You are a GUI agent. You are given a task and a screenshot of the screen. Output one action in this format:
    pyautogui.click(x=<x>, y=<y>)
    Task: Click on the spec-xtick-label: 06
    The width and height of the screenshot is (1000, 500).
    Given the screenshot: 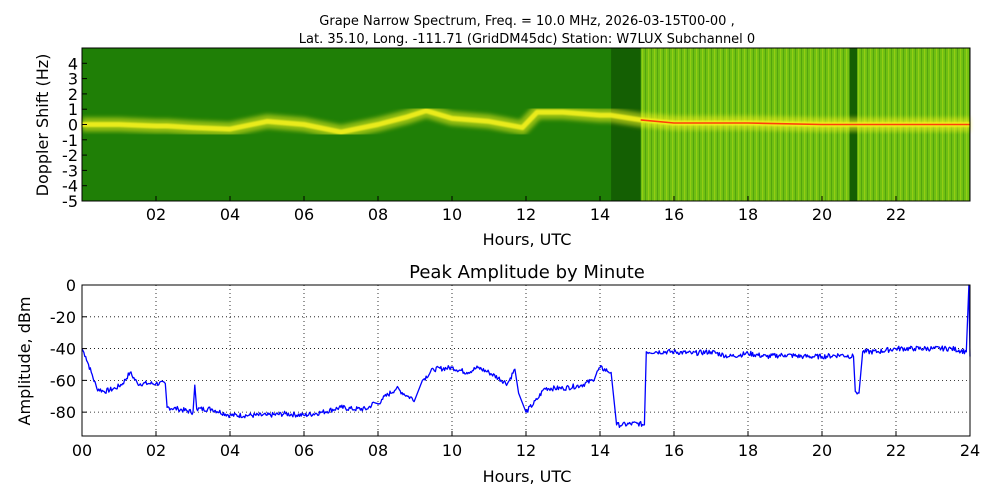 What is the action you would take?
    pyautogui.click(x=304, y=214)
    